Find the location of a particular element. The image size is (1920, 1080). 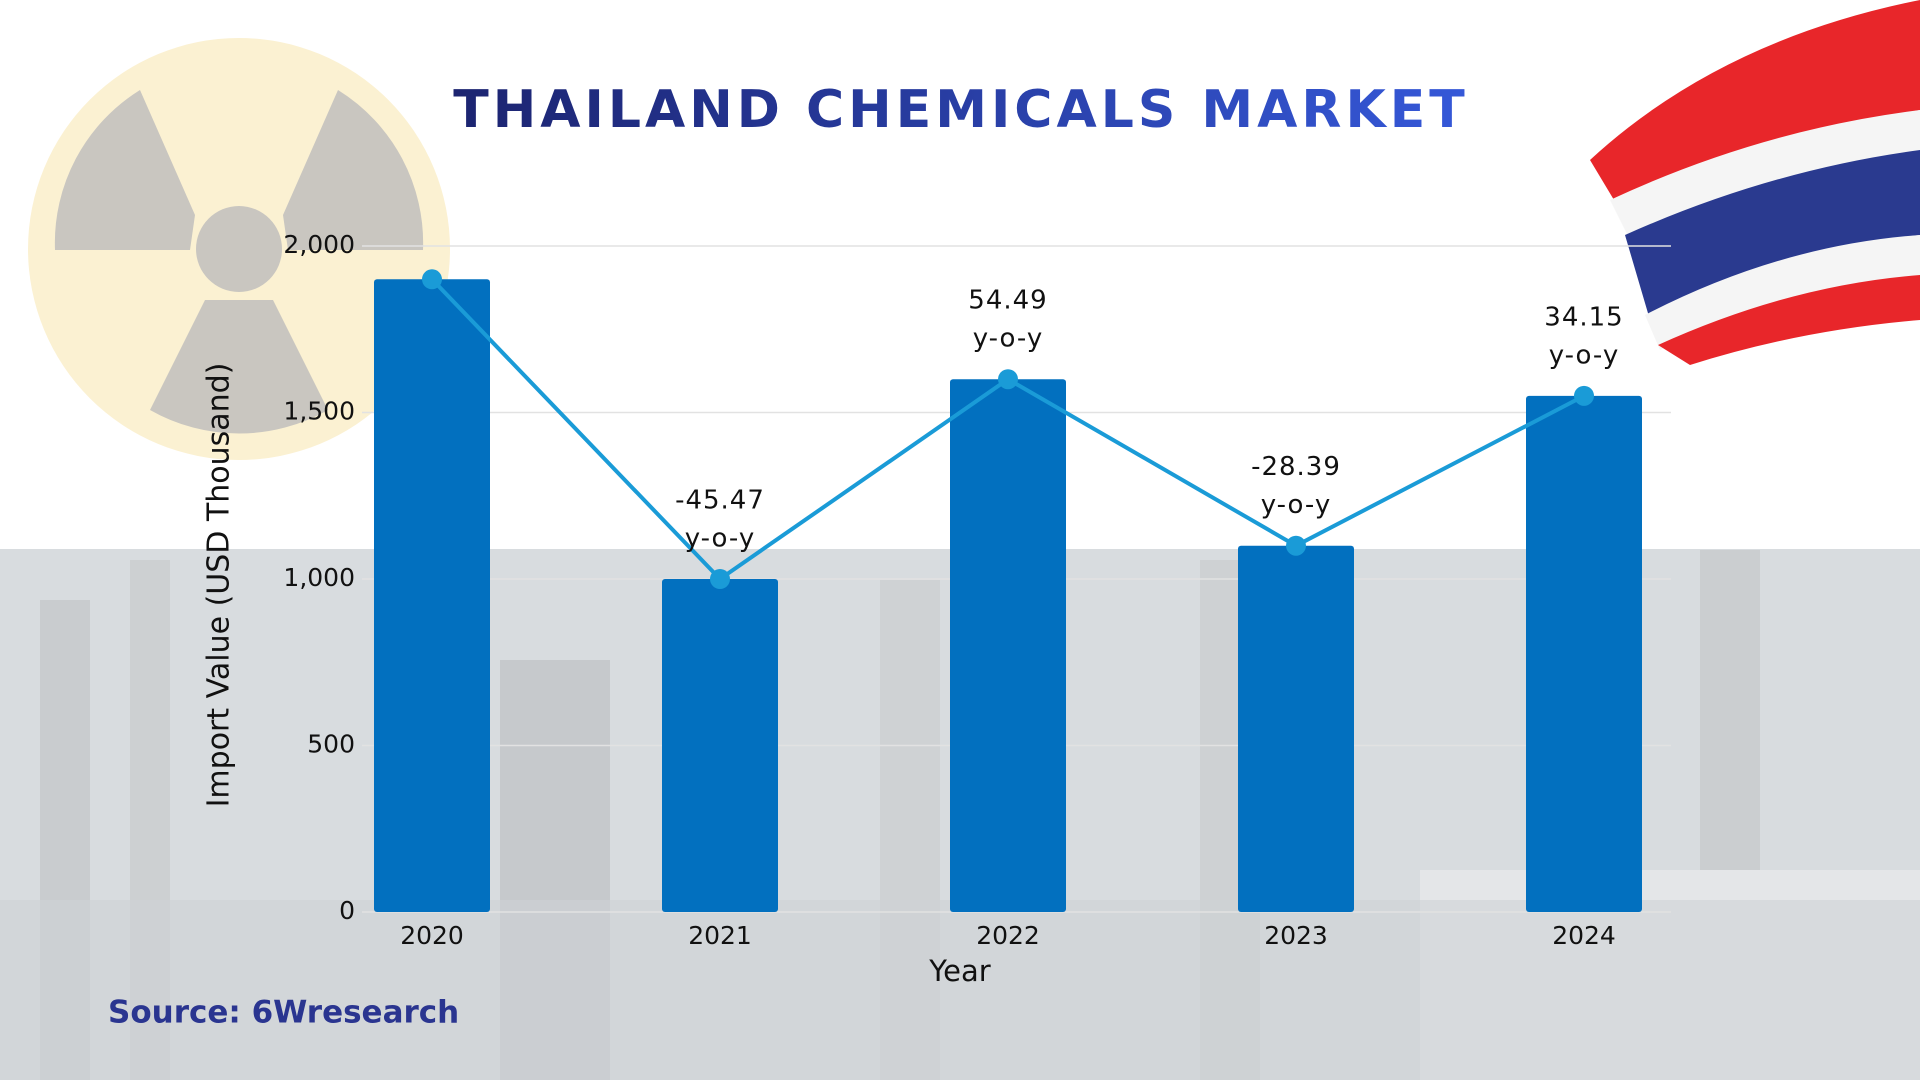

x-tick-label: 2022 is located at coordinates (1008, 935).